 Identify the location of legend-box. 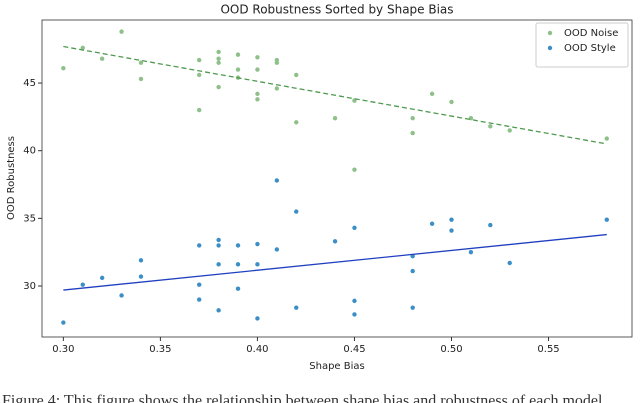
(582, 45).